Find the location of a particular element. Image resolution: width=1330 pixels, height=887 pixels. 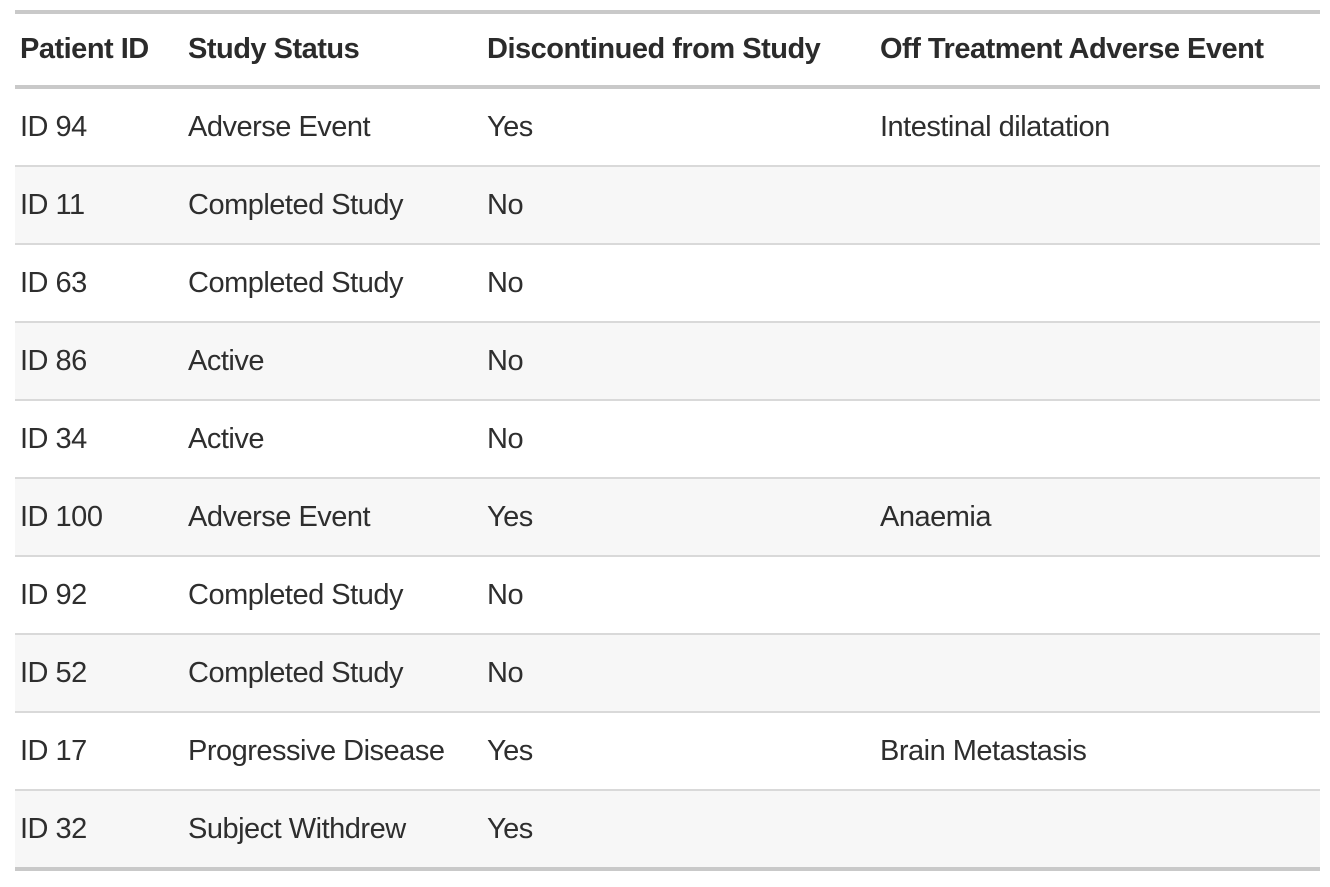

table-row: ID 63 Completed Study No is located at coordinates (667, 283).